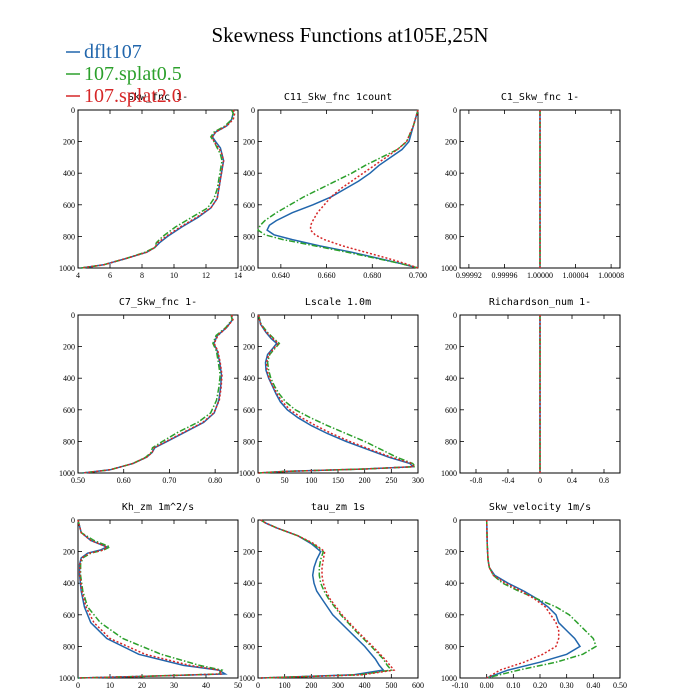  Describe the element at coordinates (142, 685) in the screenshot. I see `x-tick-label: 20` at that location.